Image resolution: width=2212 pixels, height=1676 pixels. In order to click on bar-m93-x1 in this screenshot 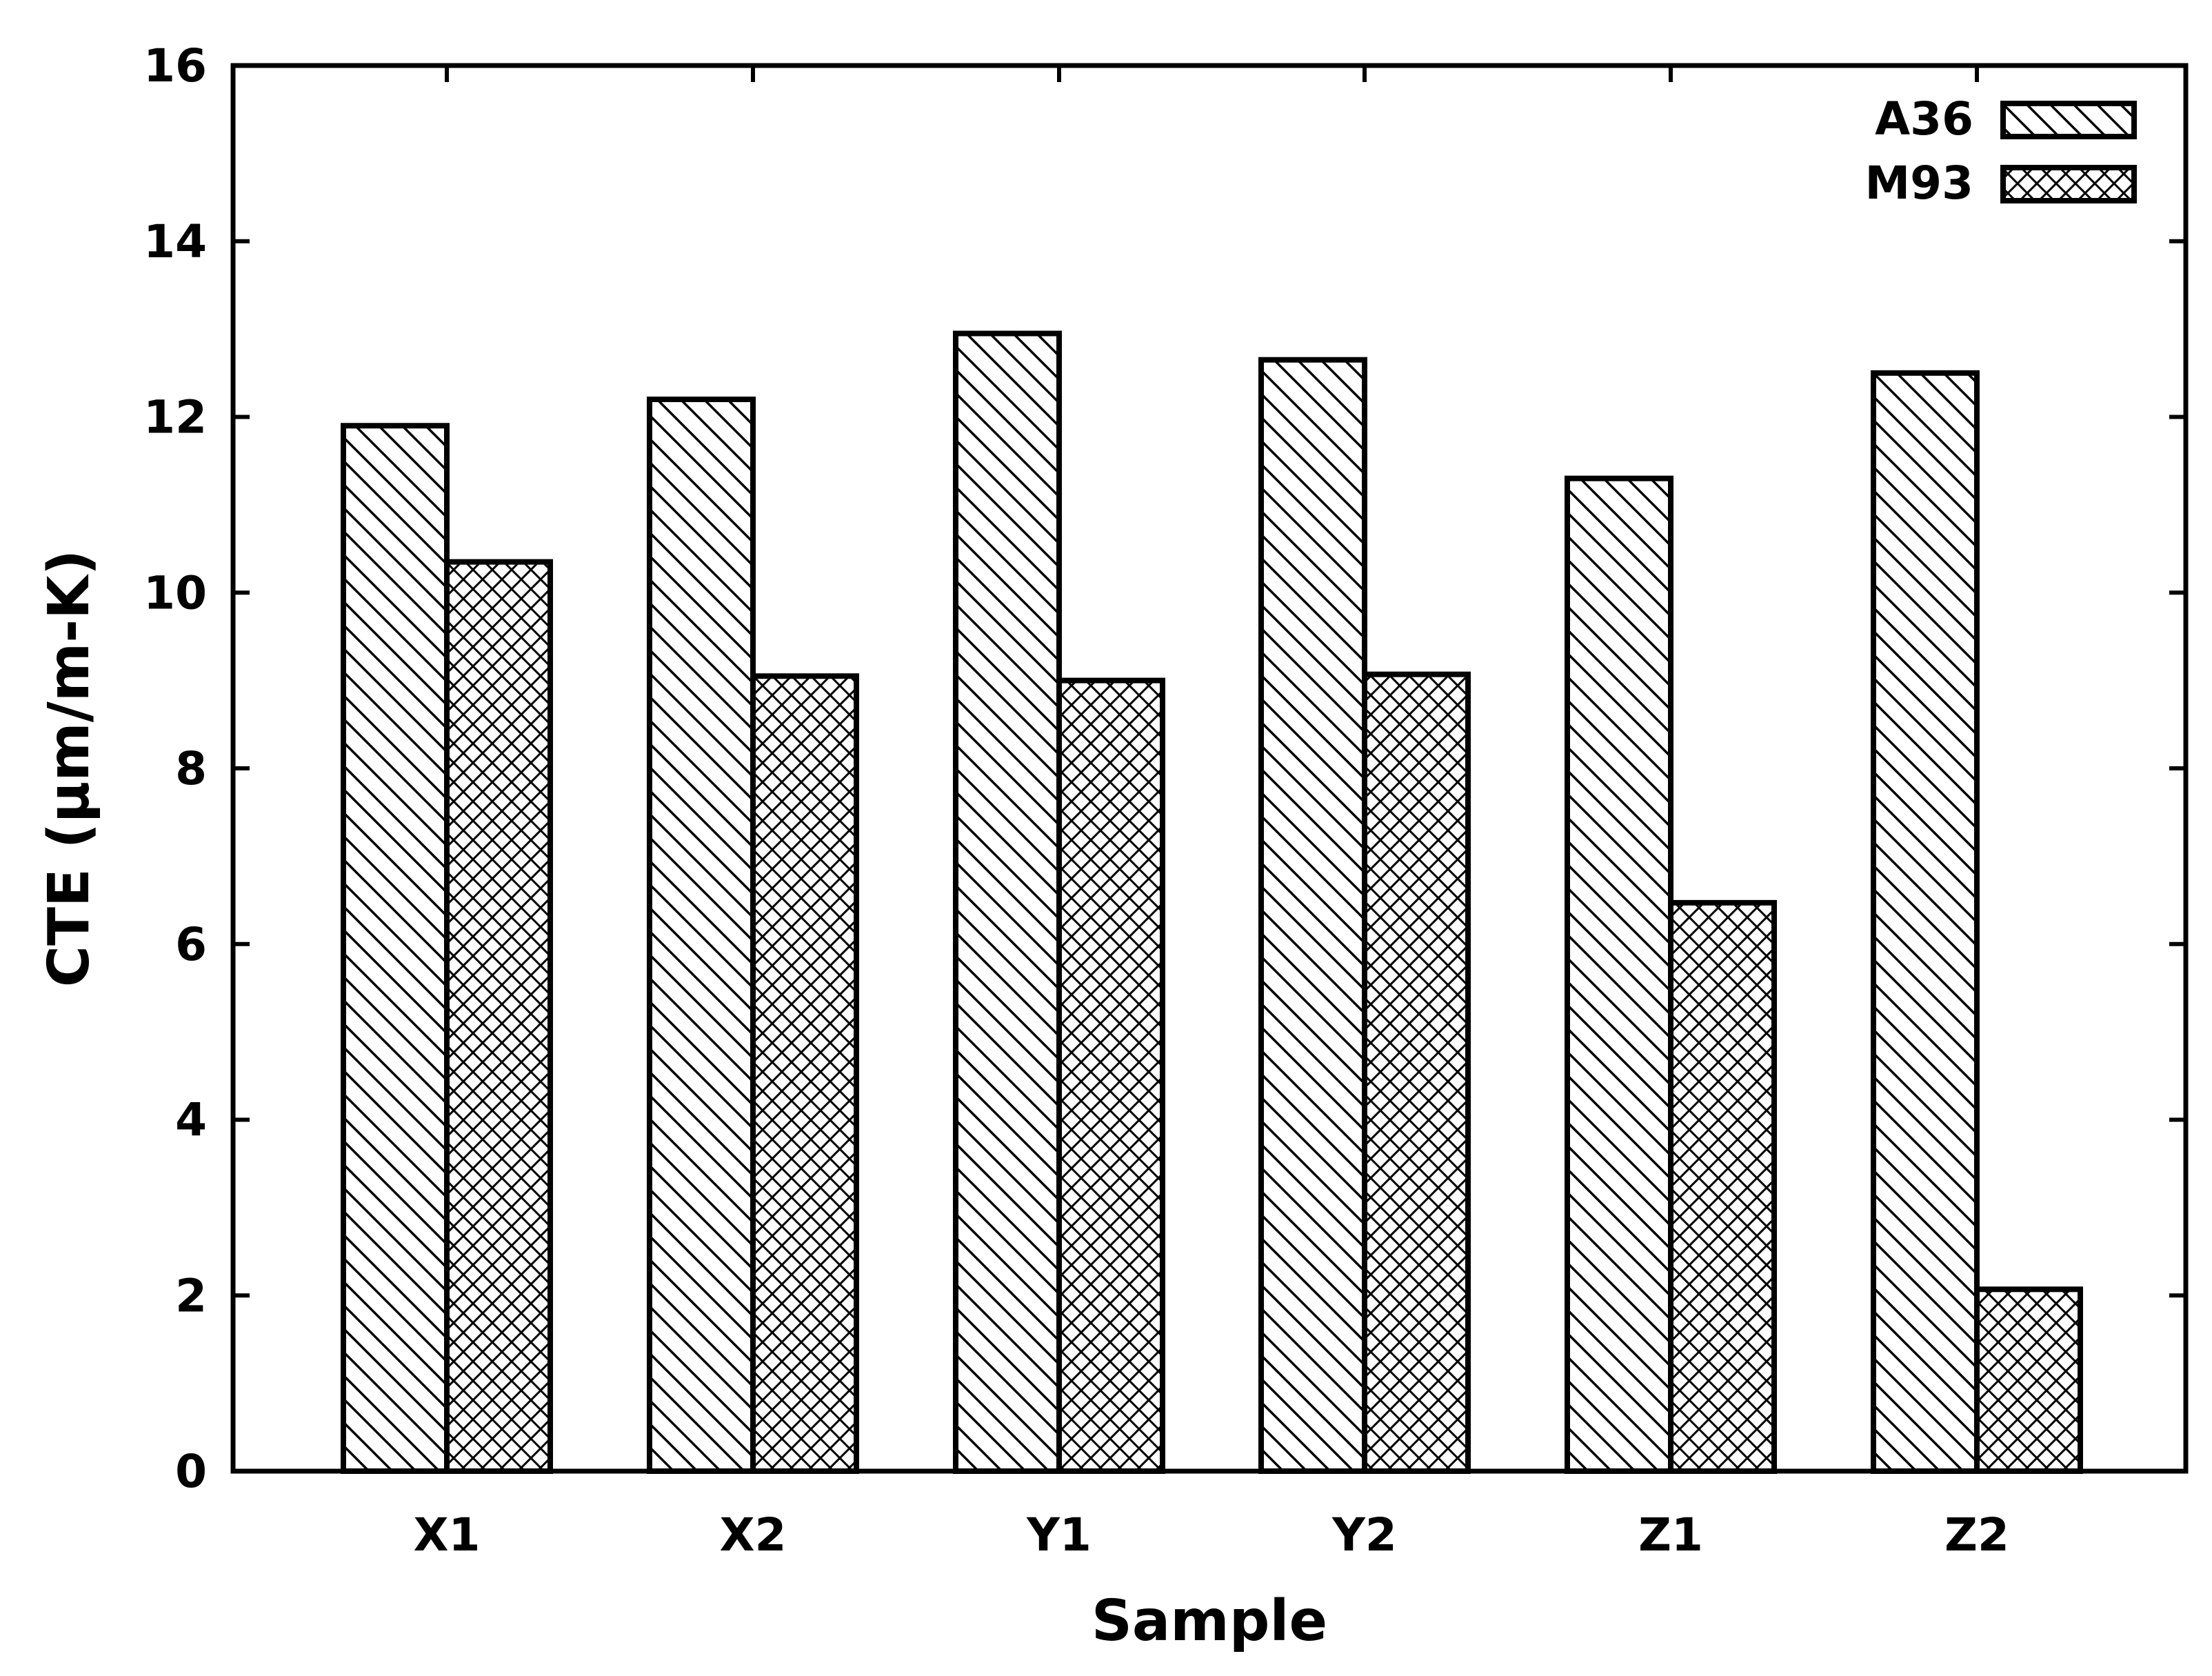, I will do `click(498, 1017)`.